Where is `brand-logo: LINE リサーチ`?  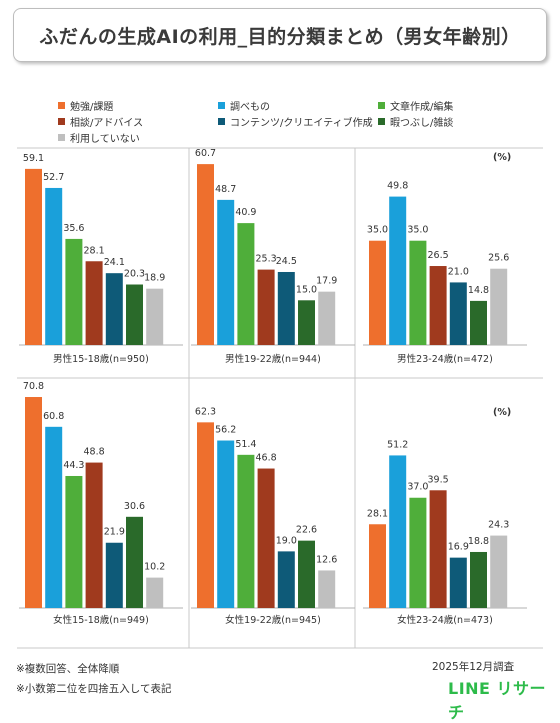 brand-logo: LINE リサーチ is located at coordinates (497, 700).